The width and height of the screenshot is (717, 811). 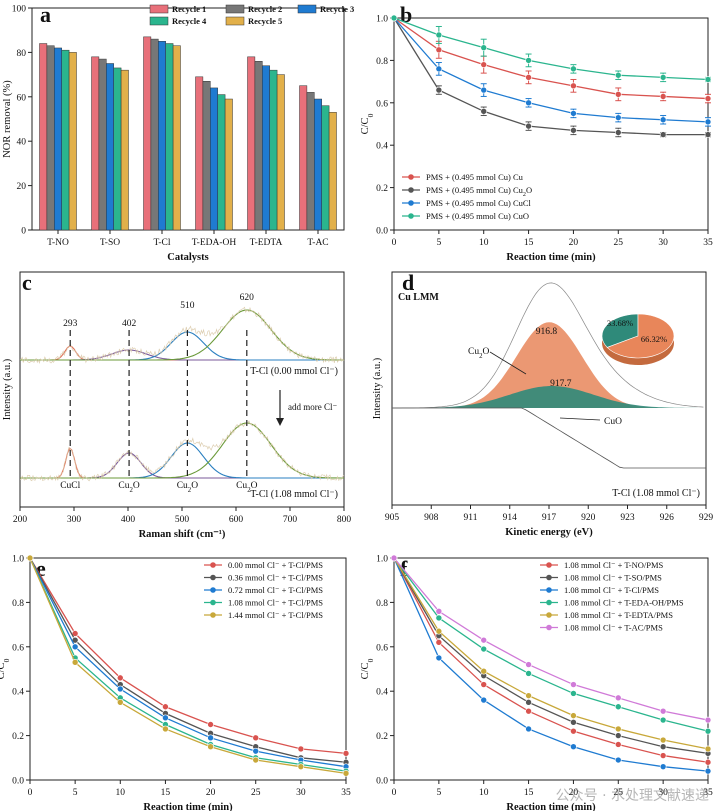 I want to click on panel-letter-f: f, so click(x=404, y=568).